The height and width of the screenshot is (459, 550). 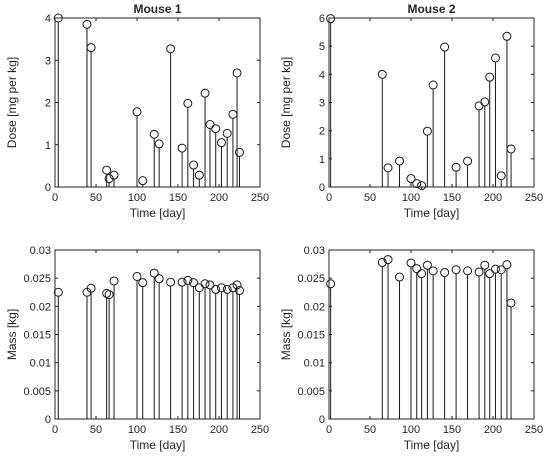 I want to click on mouse2-mass-xtick-label: 200, so click(x=493, y=430).